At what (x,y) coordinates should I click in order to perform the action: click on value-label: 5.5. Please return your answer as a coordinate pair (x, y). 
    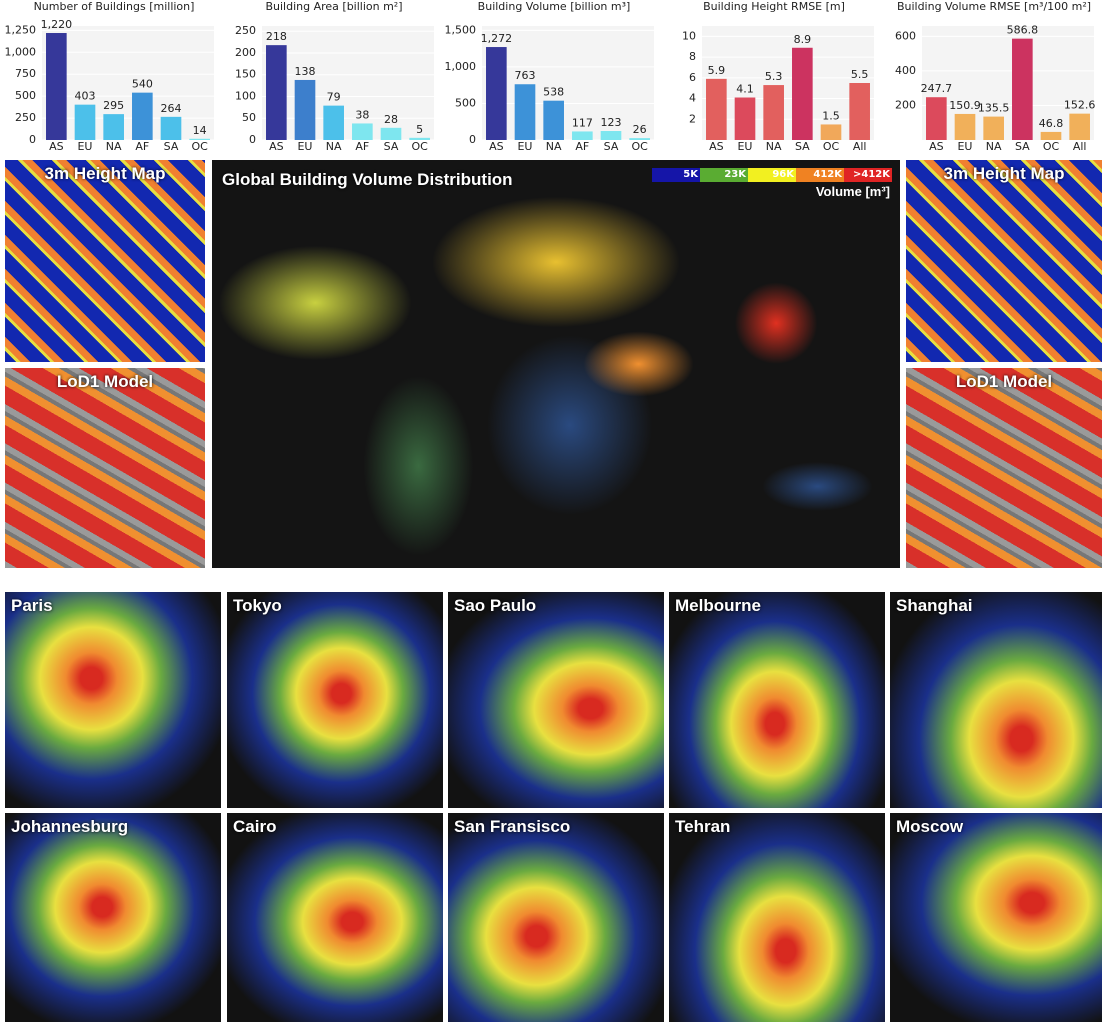
    Looking at the image, I should click on (860, 74).